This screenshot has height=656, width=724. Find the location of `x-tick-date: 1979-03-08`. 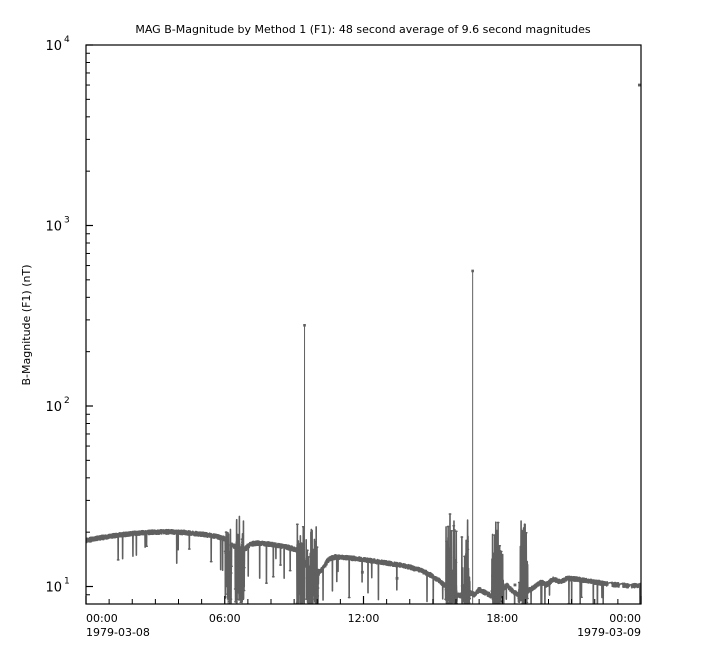

x-tick-date: 1979-03-08 is located at coordinates (118, 632).